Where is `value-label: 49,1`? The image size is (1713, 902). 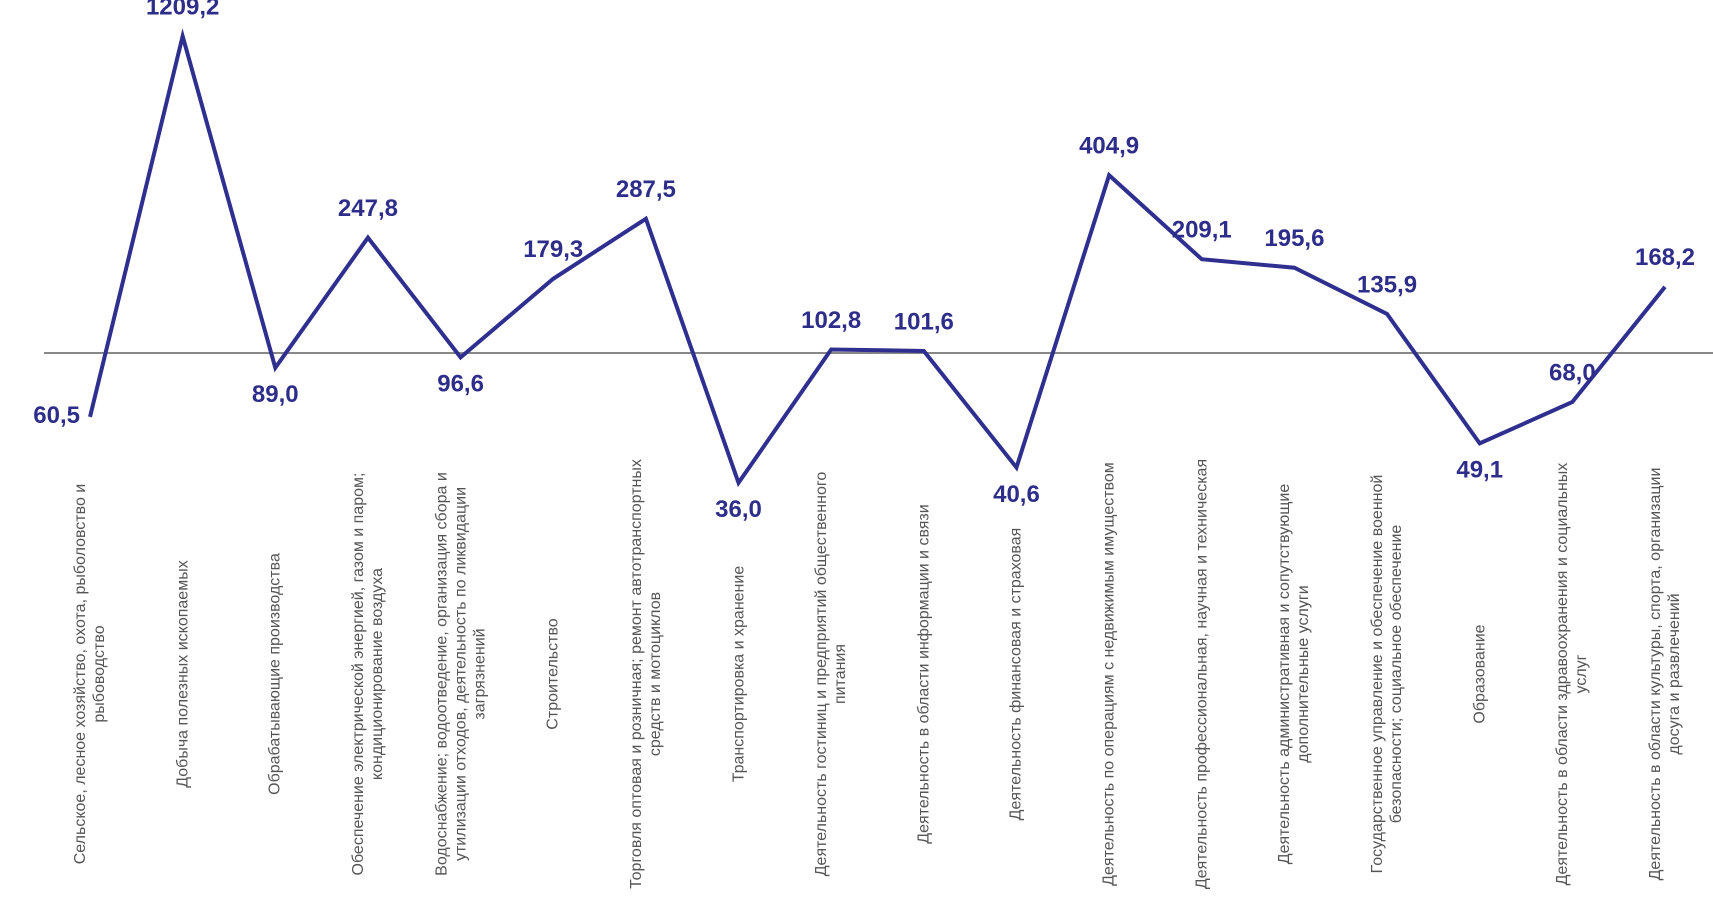 value-label: 49,1 is located at coordinates (1479, 470).